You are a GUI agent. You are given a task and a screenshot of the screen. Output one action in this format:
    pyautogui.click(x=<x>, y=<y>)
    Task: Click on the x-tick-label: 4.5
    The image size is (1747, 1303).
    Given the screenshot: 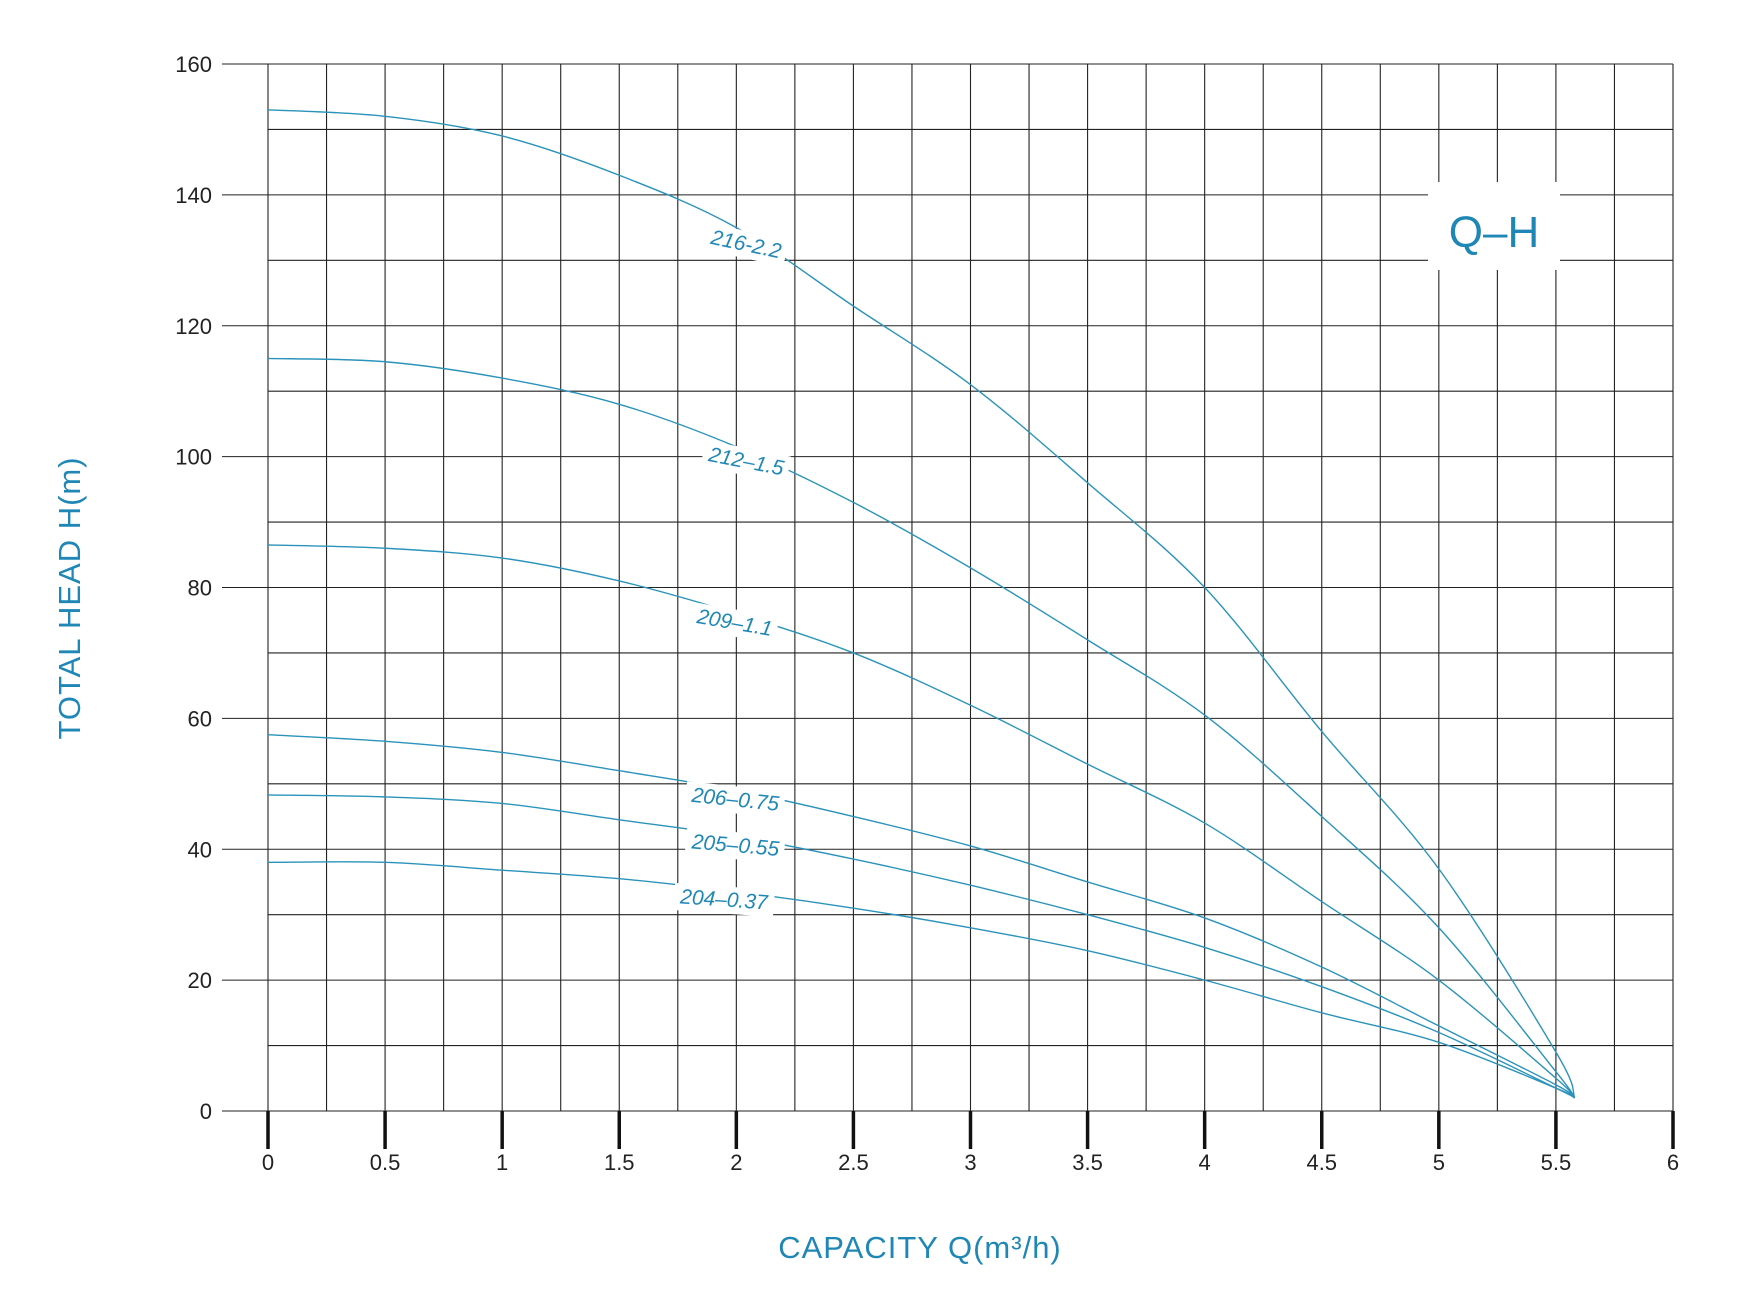 What is the action you would take?
    pyautogui.click(x=1321, y=1162)
    